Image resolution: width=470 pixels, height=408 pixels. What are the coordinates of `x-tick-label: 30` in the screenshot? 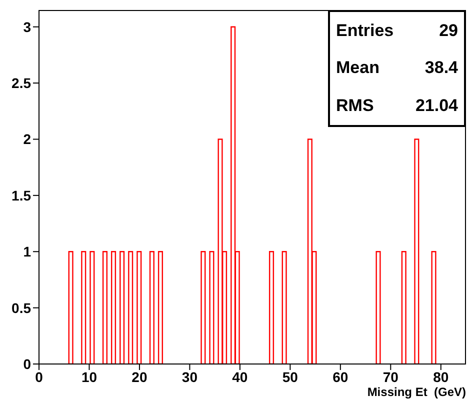 It's located at (190, 376).